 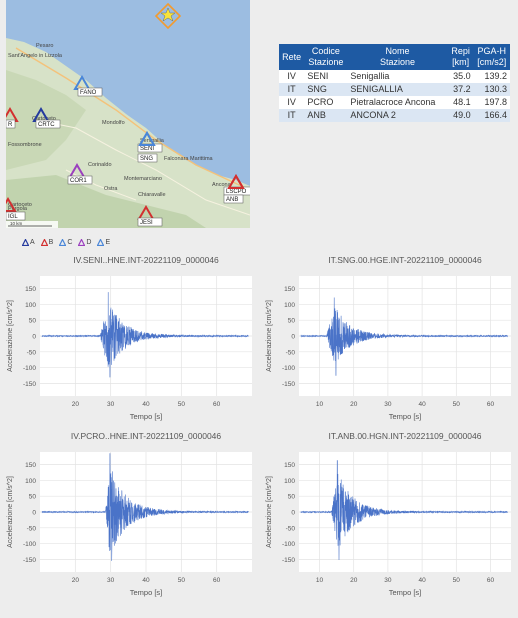 What do you see at coordinates (46, 118) in the screenshot?
I see `station-marker-crtc: CRTC` at bounding box center [46, 118].